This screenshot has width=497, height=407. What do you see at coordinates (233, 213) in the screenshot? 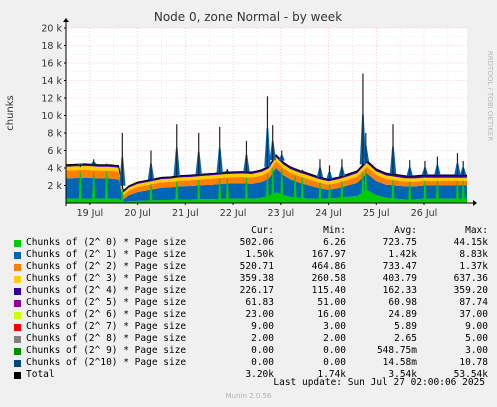
I see `x-tick-label: 22 Jul` at bounding box center [233, 213].